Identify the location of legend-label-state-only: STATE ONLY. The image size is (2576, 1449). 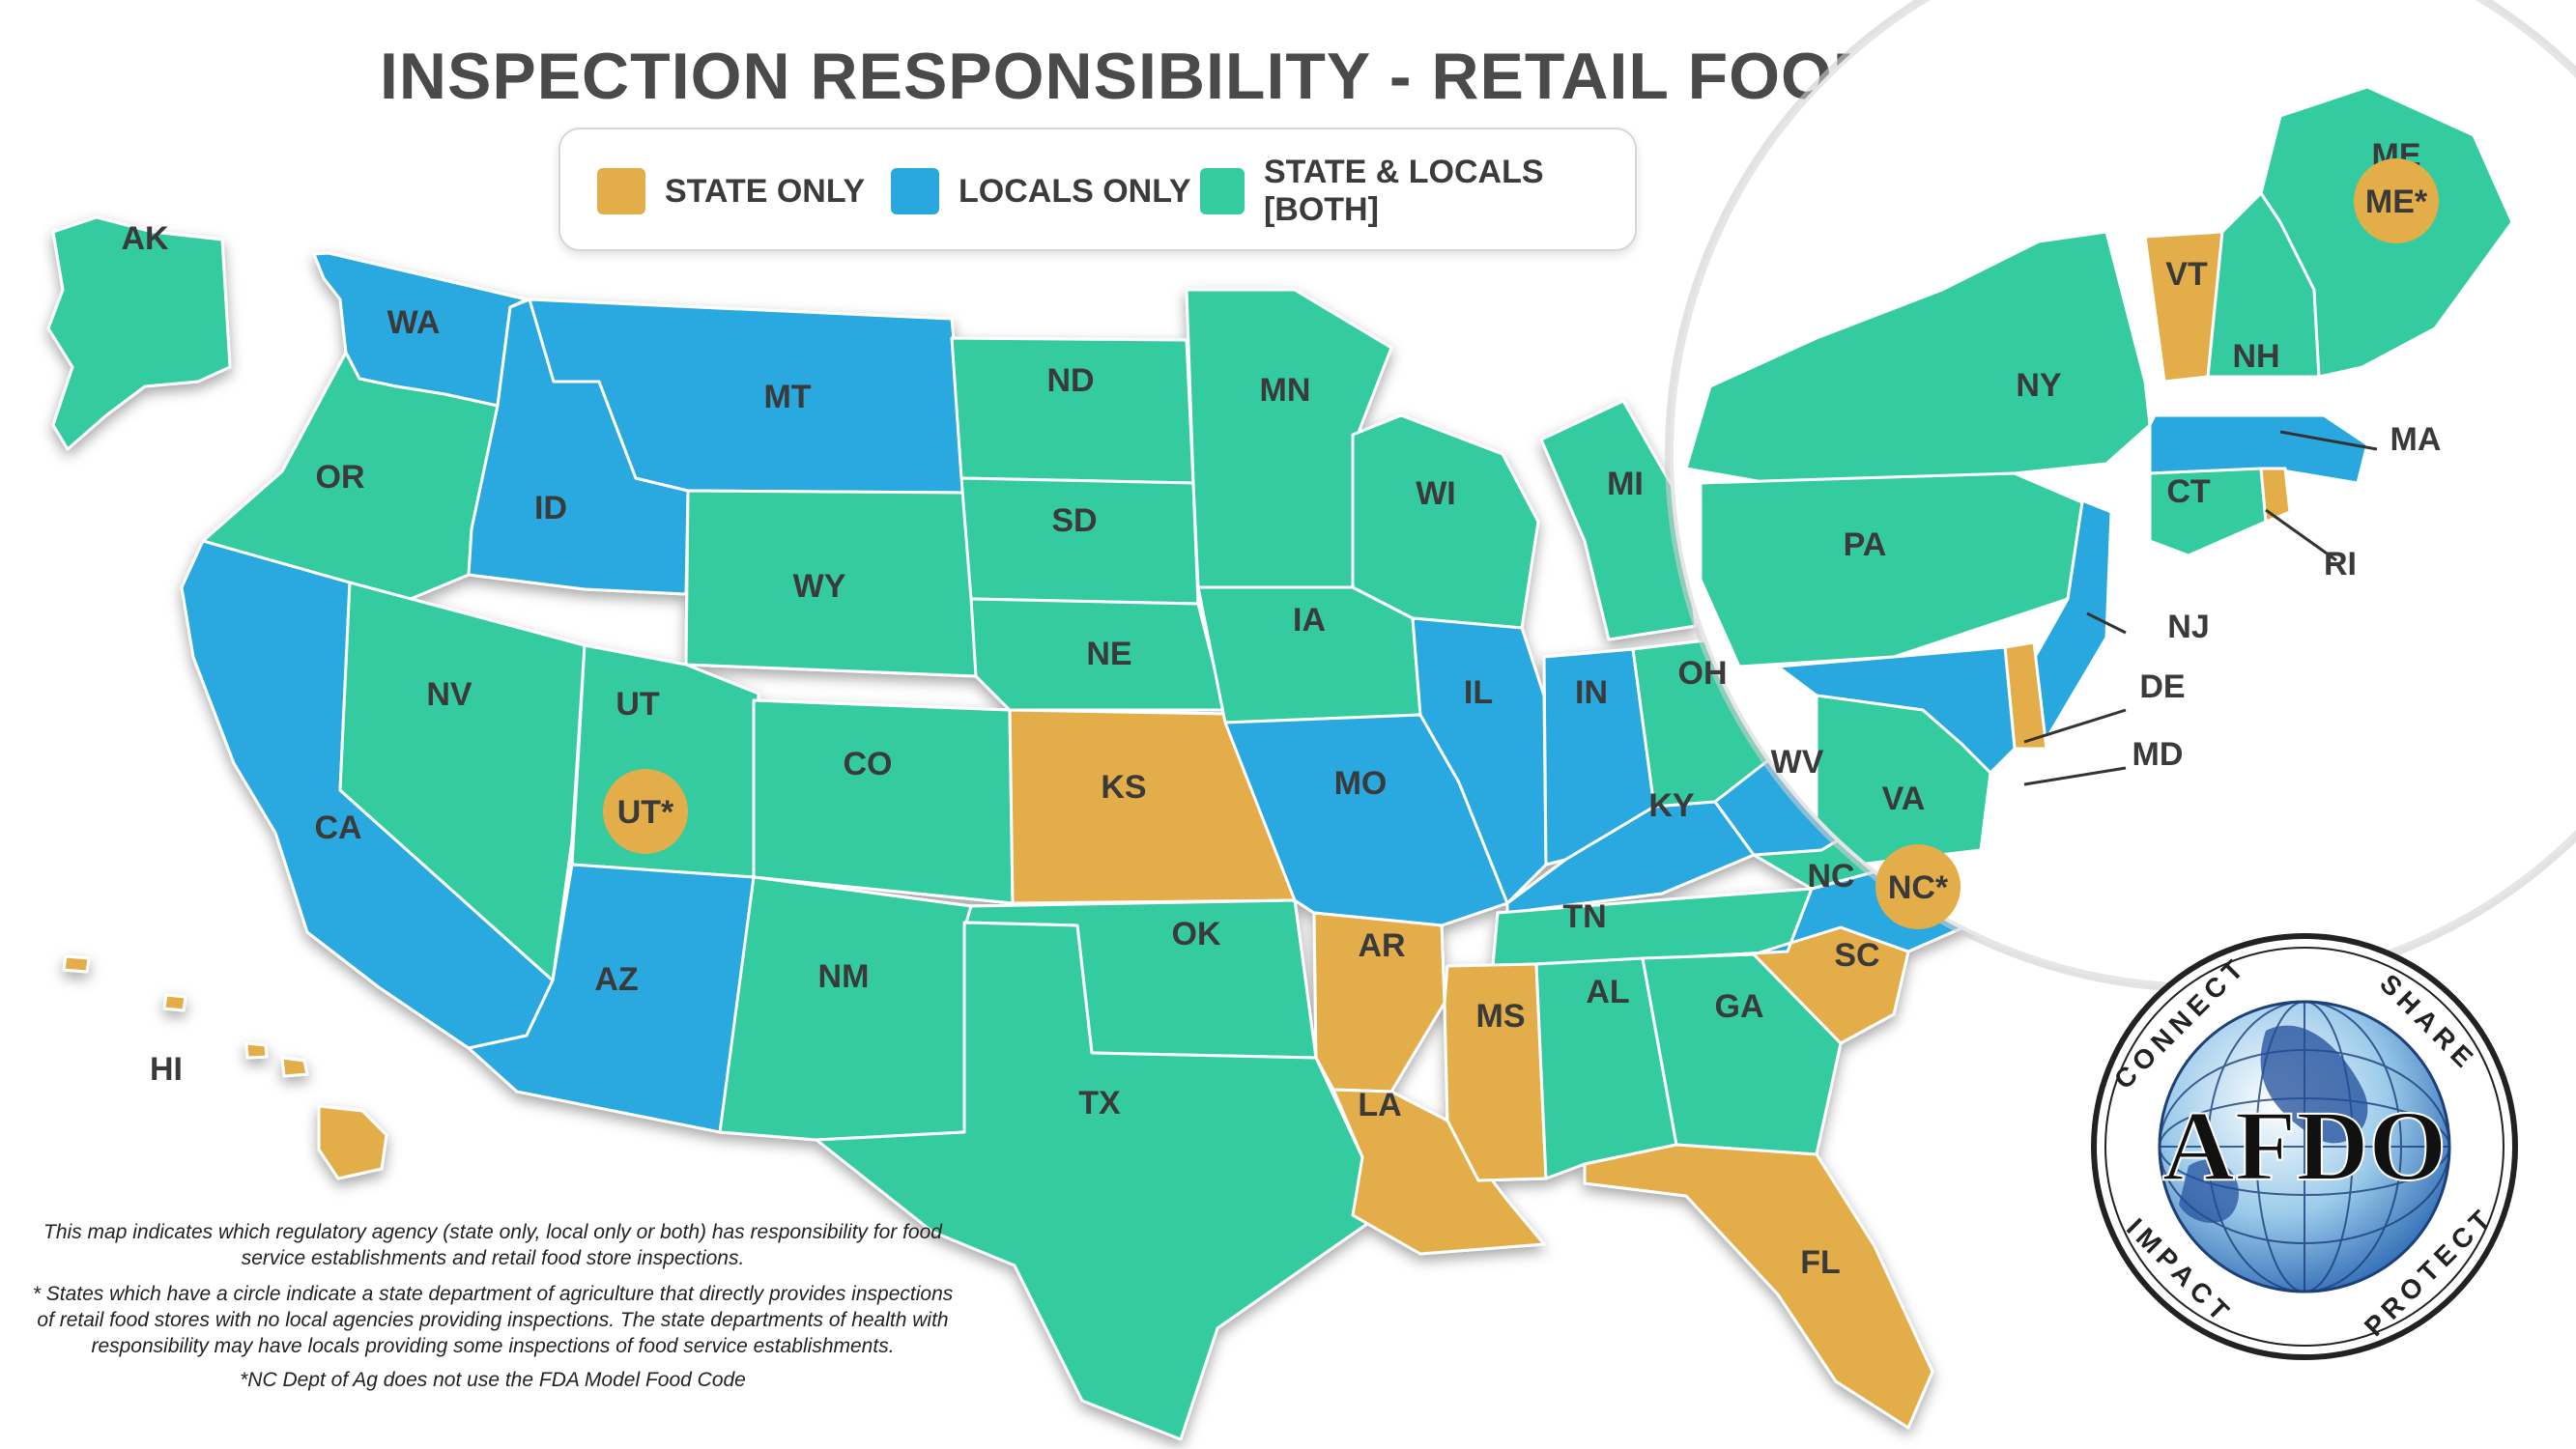
(766, 191).